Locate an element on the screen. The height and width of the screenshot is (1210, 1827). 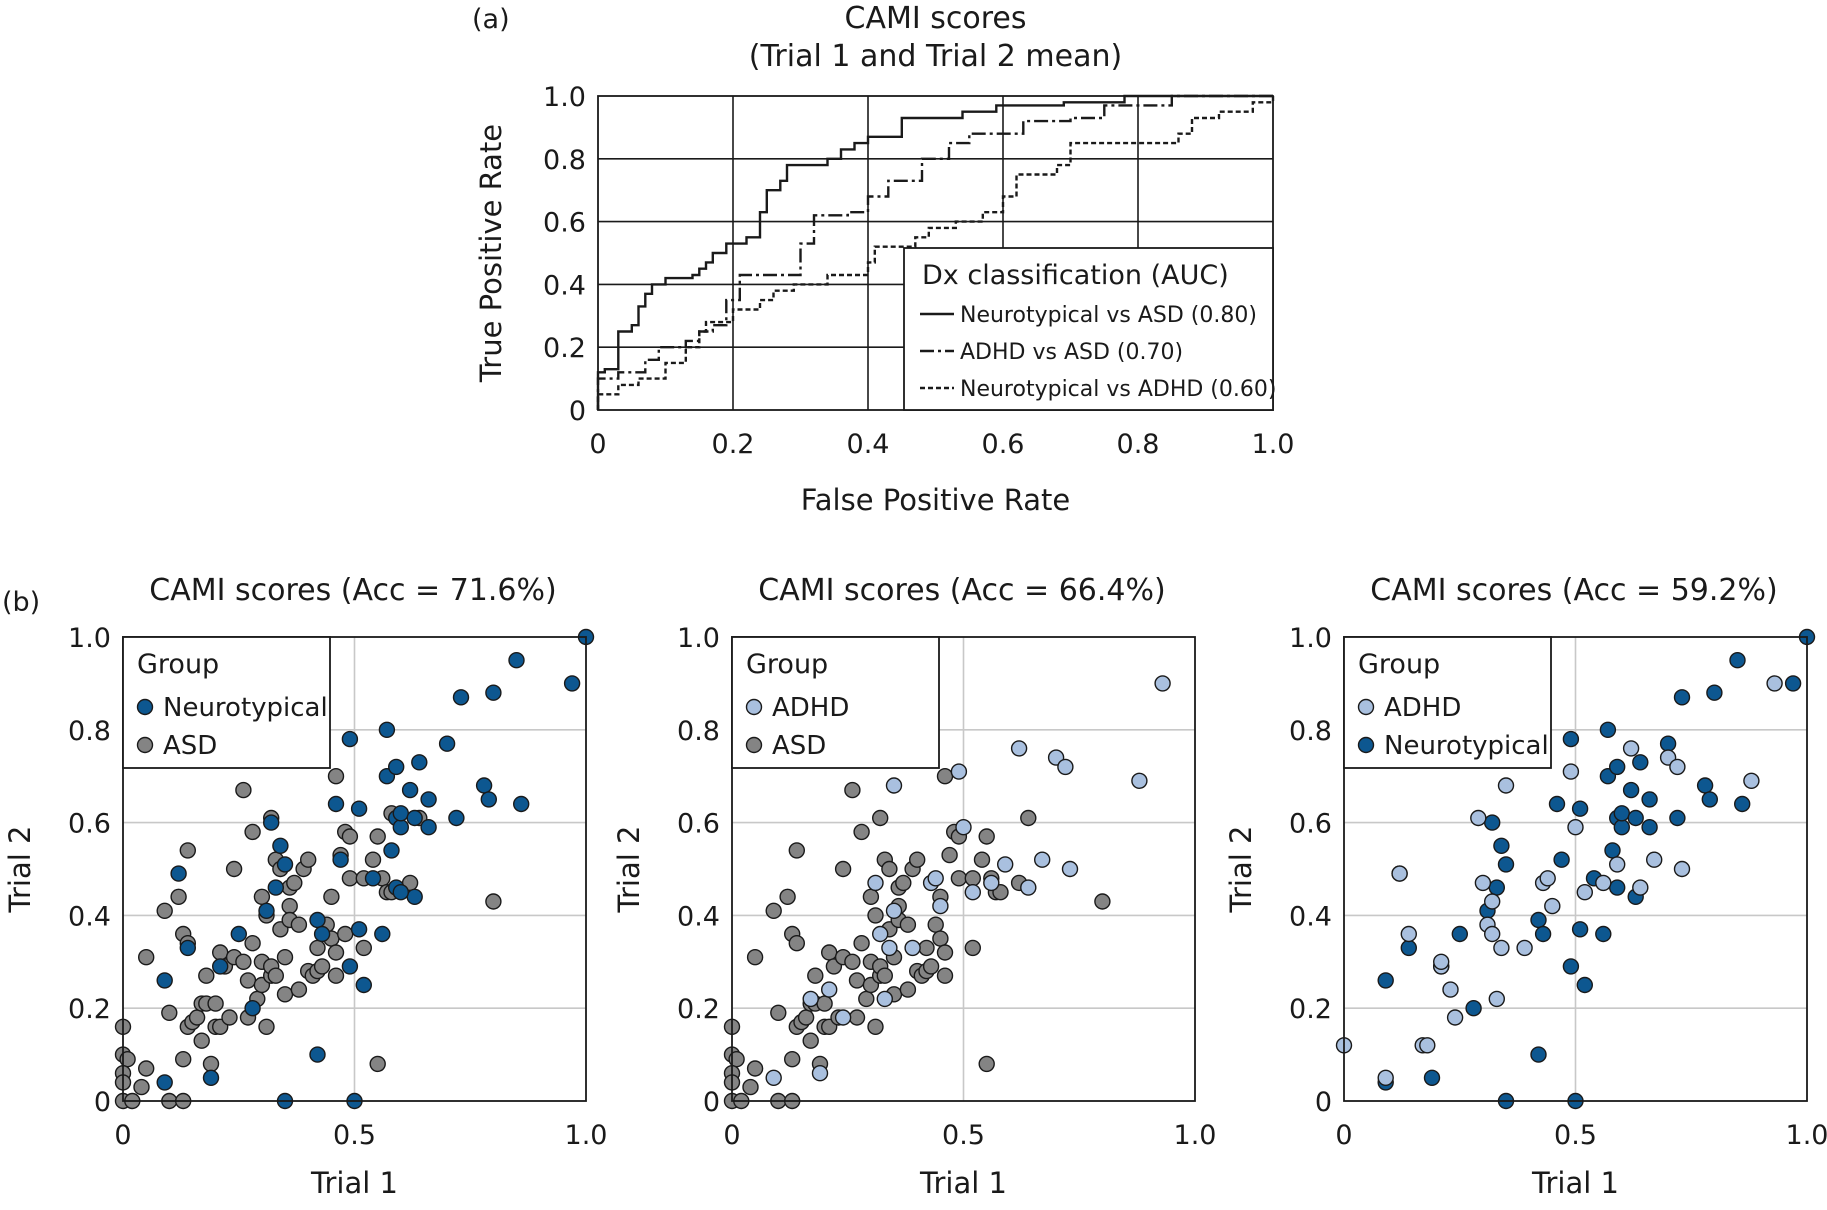
y-tick-label: 0.6 is located at coordinates (564, 223).